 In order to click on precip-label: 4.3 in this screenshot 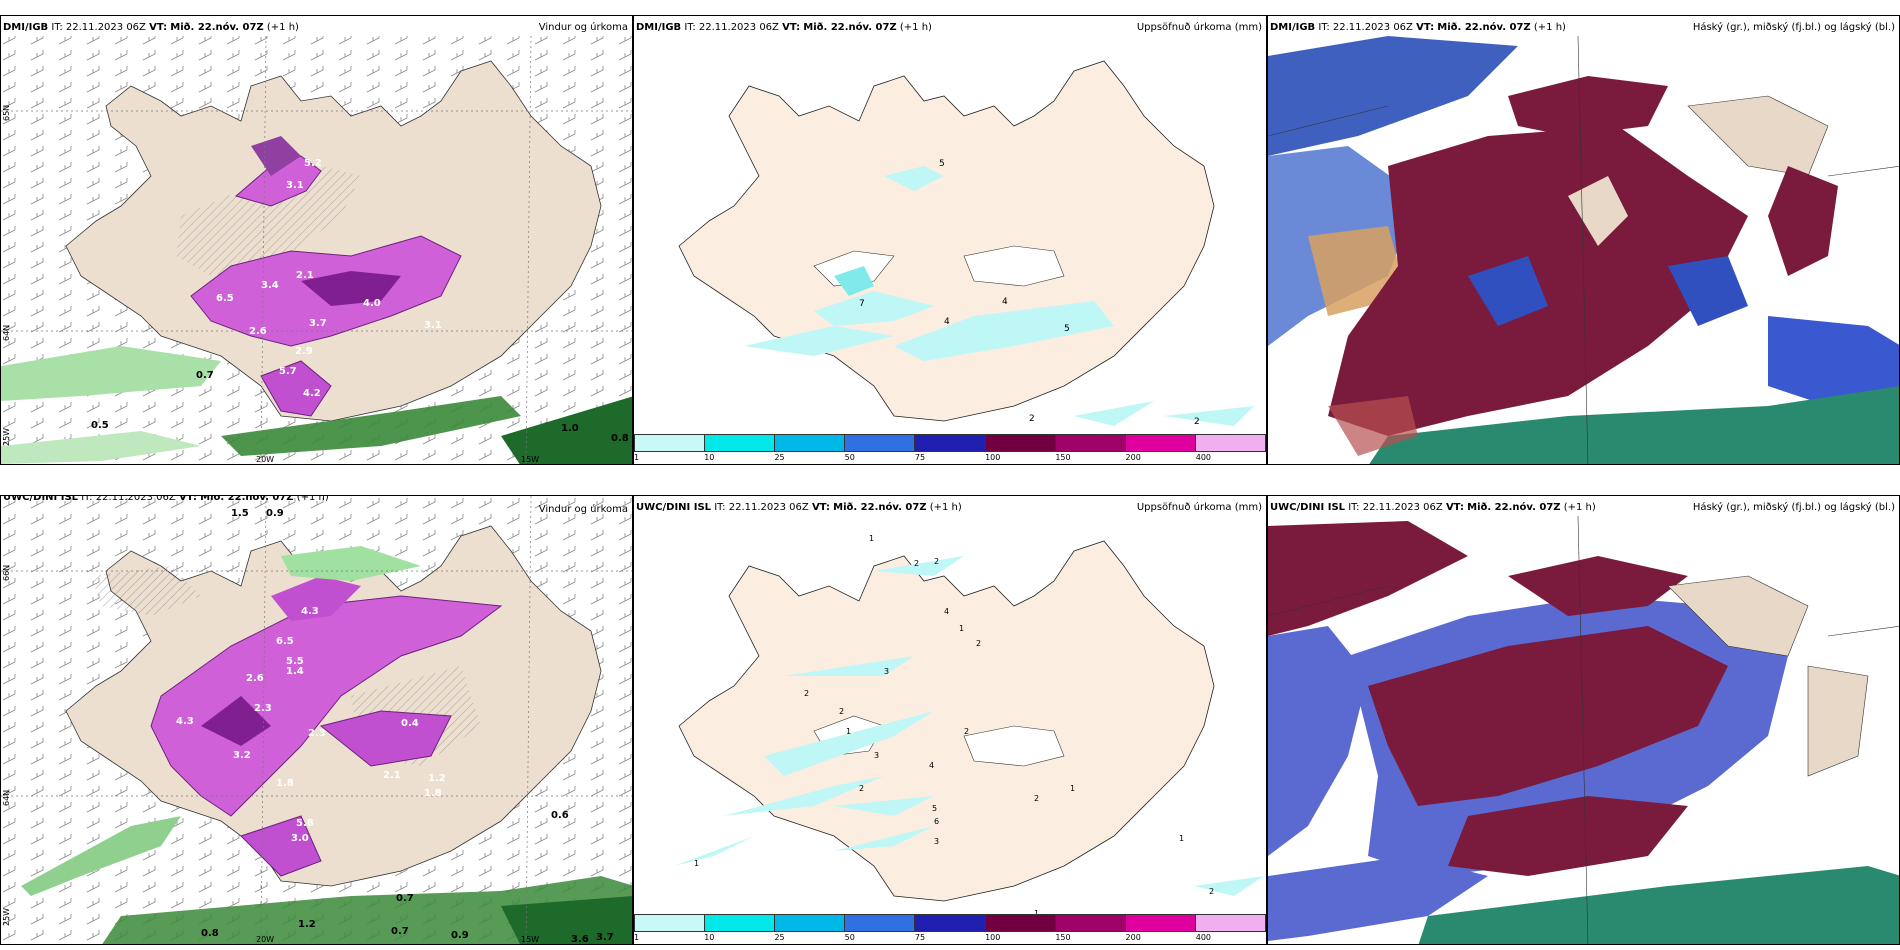, I will do `click(185, 721)`.